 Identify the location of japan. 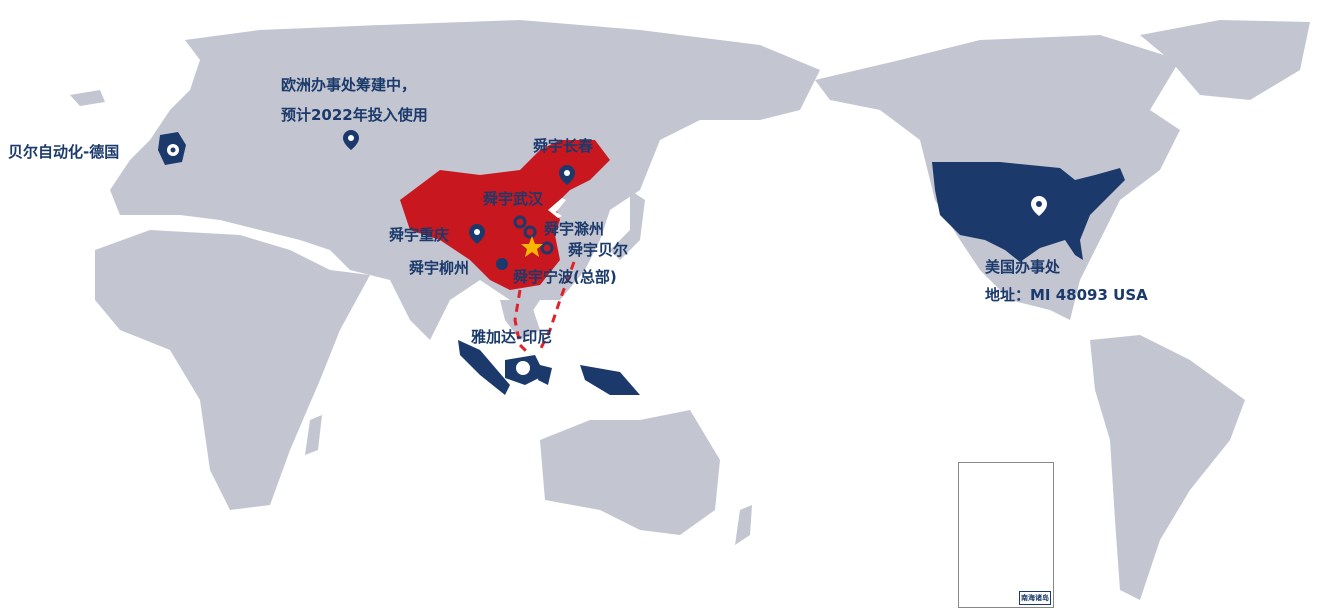
(627, 225).